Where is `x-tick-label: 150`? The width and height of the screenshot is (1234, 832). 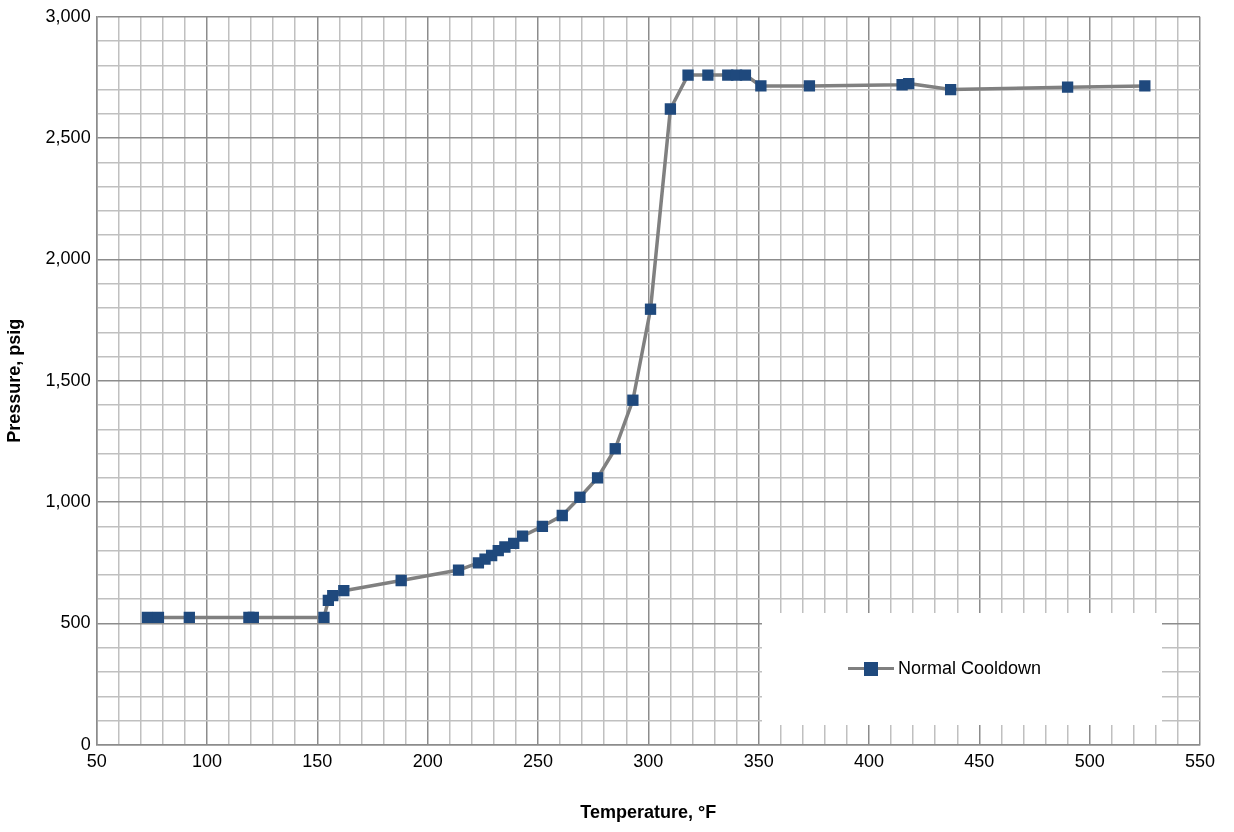
x-tick-label: 150 is located at coordinates (317, 760).